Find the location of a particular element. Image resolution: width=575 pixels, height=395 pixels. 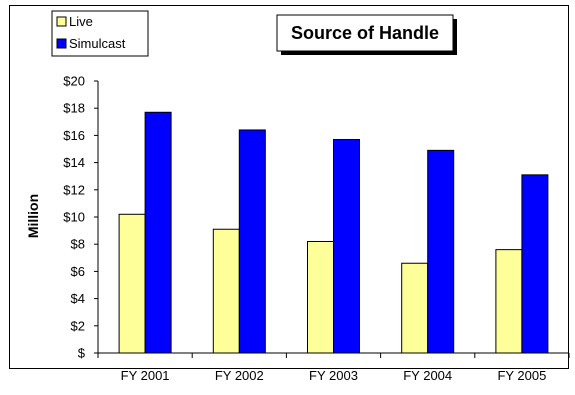

y-tick-label: $2 is located at coordinates (78, 325).